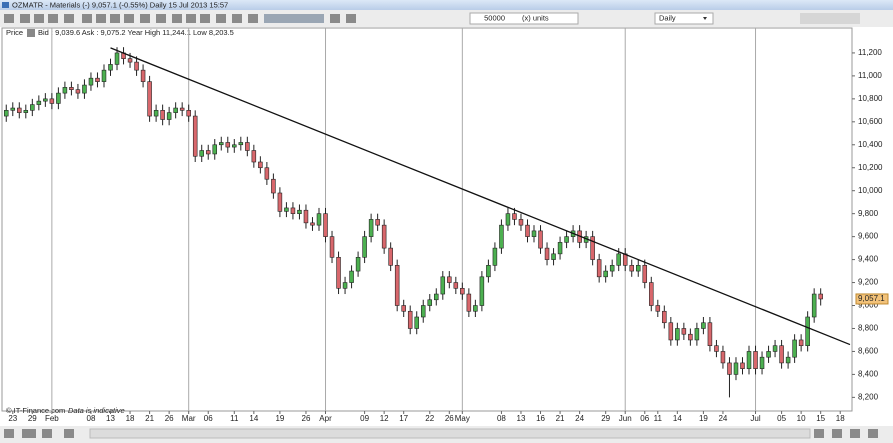 Image resolution: width=893 pixels, height=443 pixels. Describe the element at coordinates (871, 298) in the screenshot. I see `last-price-label: 9,057.1` at that location.